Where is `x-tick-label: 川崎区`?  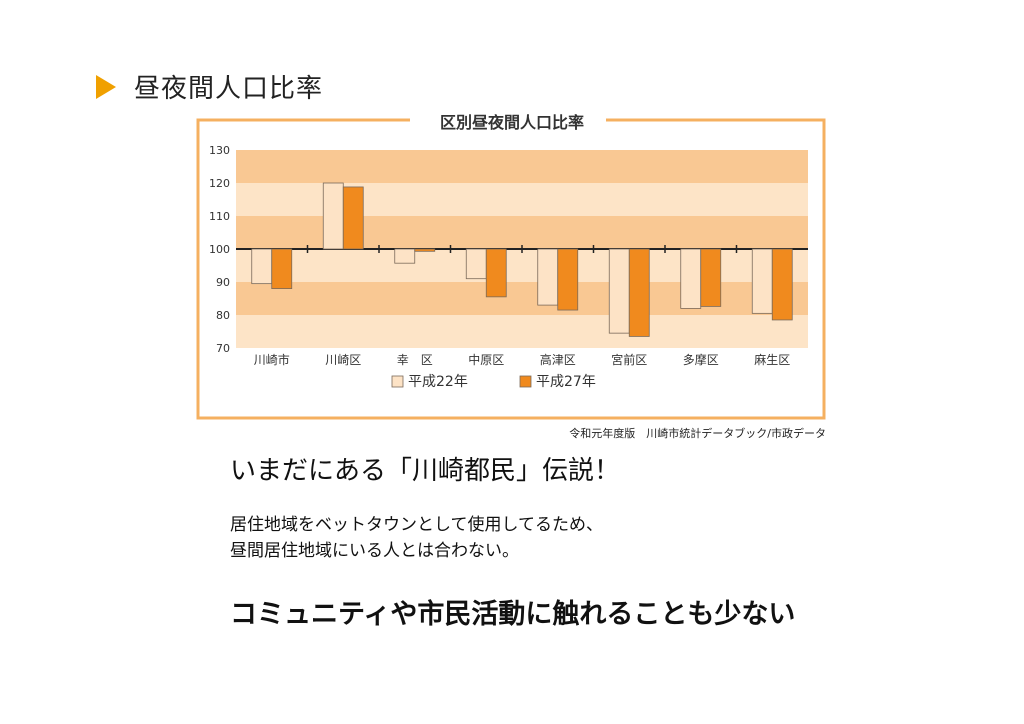
x-tick-label: 川崎区 is located at coordinates (343, 360).